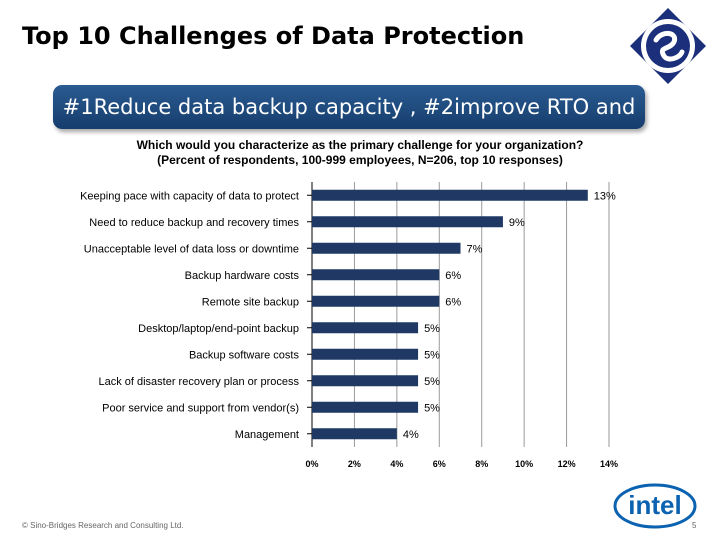  Describe the element at coordinates (475, 249) in the screenshot. I see `data-label: 7%` at that location.